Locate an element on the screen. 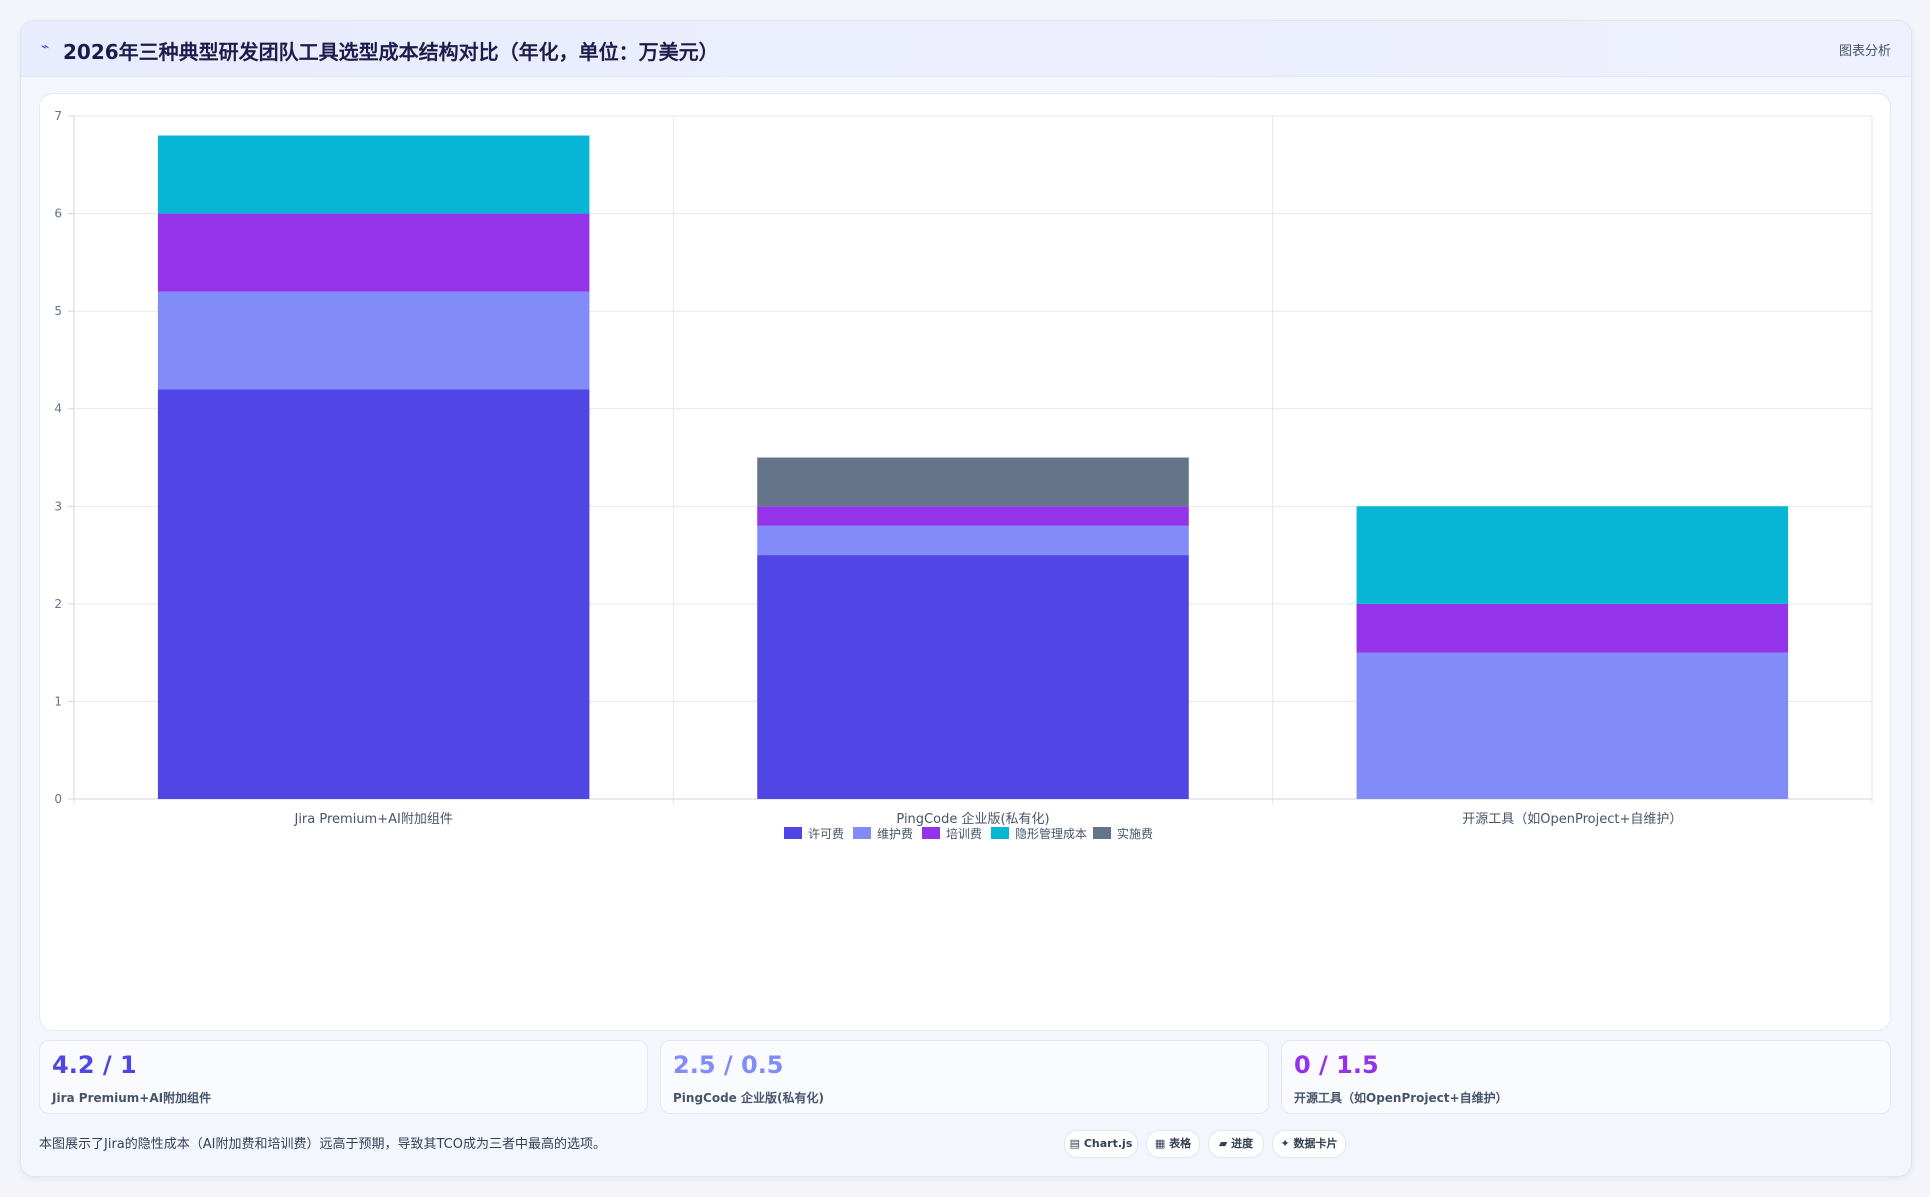 This screenshot has width=1930, height=1197. chart-analysis-label: 图表分析 is located at coordinates (1864, 51).